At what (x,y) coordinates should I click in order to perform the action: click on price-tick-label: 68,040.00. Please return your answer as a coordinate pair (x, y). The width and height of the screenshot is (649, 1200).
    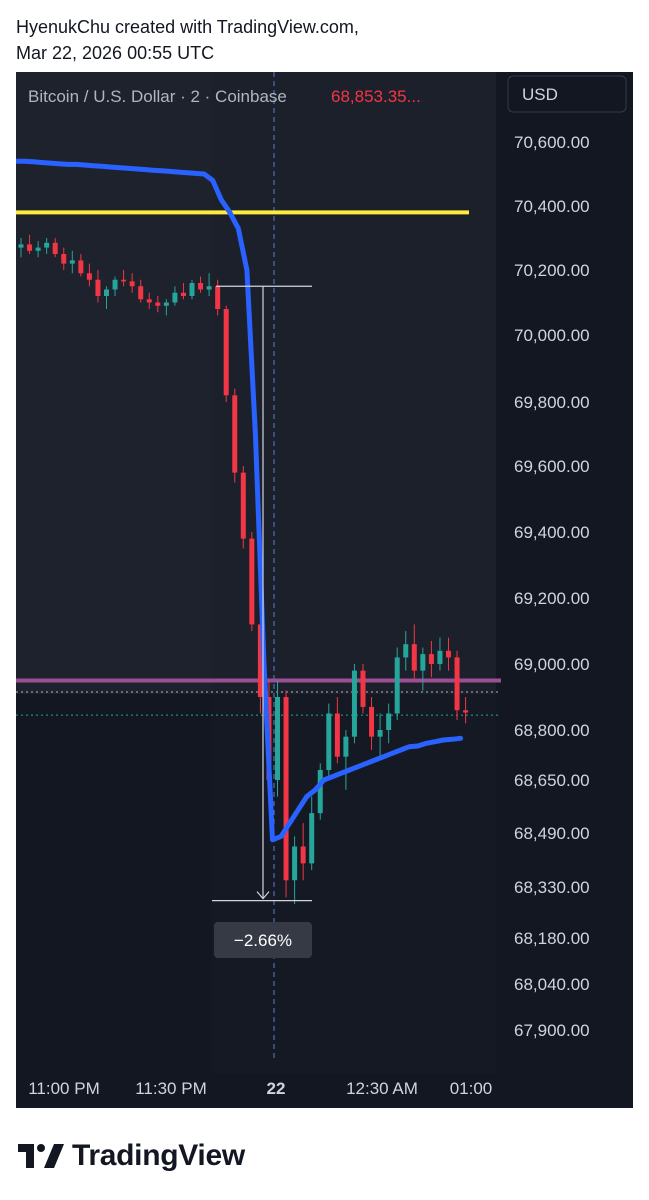
    Looking at the image, I should click on (552, 984).